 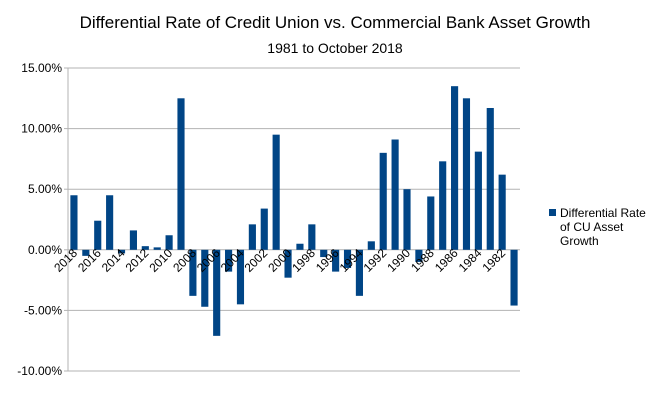 I want to click on y-tick-label: 5.00%, so click(x=45, y=189).